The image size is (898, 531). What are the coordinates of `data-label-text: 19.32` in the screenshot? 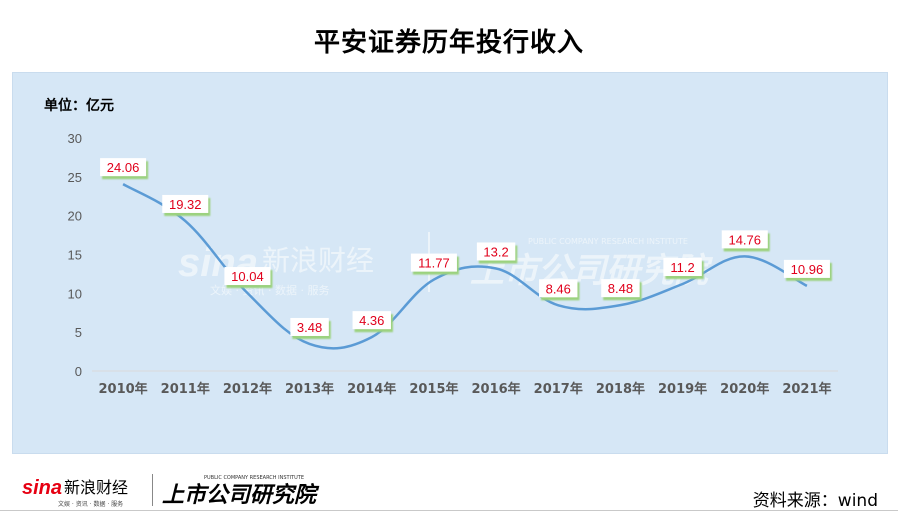 It's located at (185, 204).